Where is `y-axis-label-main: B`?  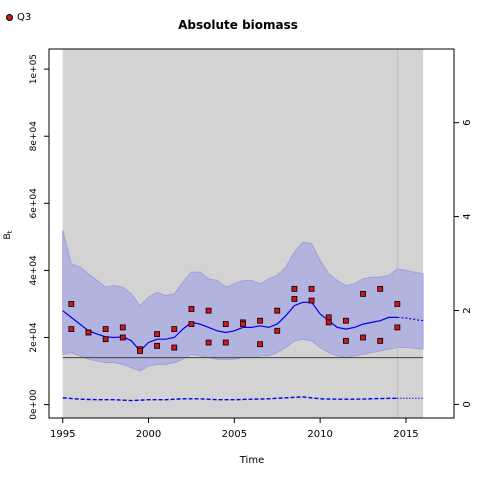
y-axis-label-main: B is located at coordinates (8, 236).